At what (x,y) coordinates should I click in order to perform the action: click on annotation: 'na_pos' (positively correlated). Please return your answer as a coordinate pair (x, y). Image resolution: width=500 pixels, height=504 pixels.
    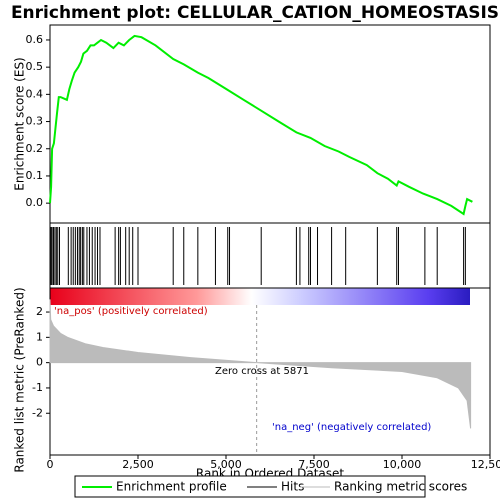
    Looking at the image, I should click on (131, 311).